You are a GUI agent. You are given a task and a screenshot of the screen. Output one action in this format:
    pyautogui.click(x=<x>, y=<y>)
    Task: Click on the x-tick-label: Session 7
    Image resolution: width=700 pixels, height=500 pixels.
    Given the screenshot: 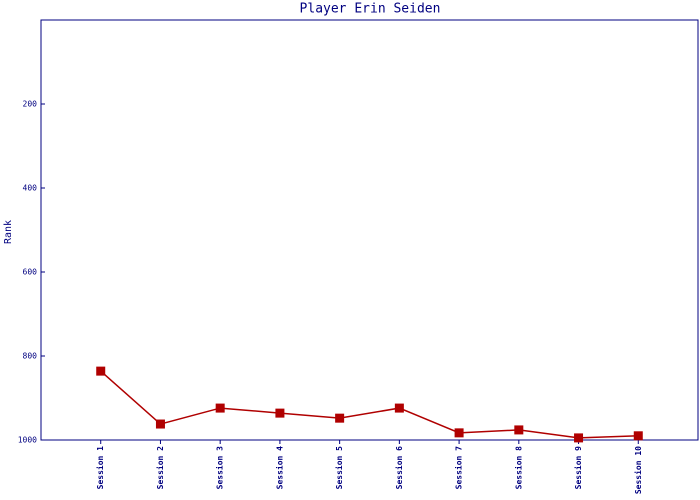 What is the action you would take?
    pyautogui.click(x=459, y=468)
    